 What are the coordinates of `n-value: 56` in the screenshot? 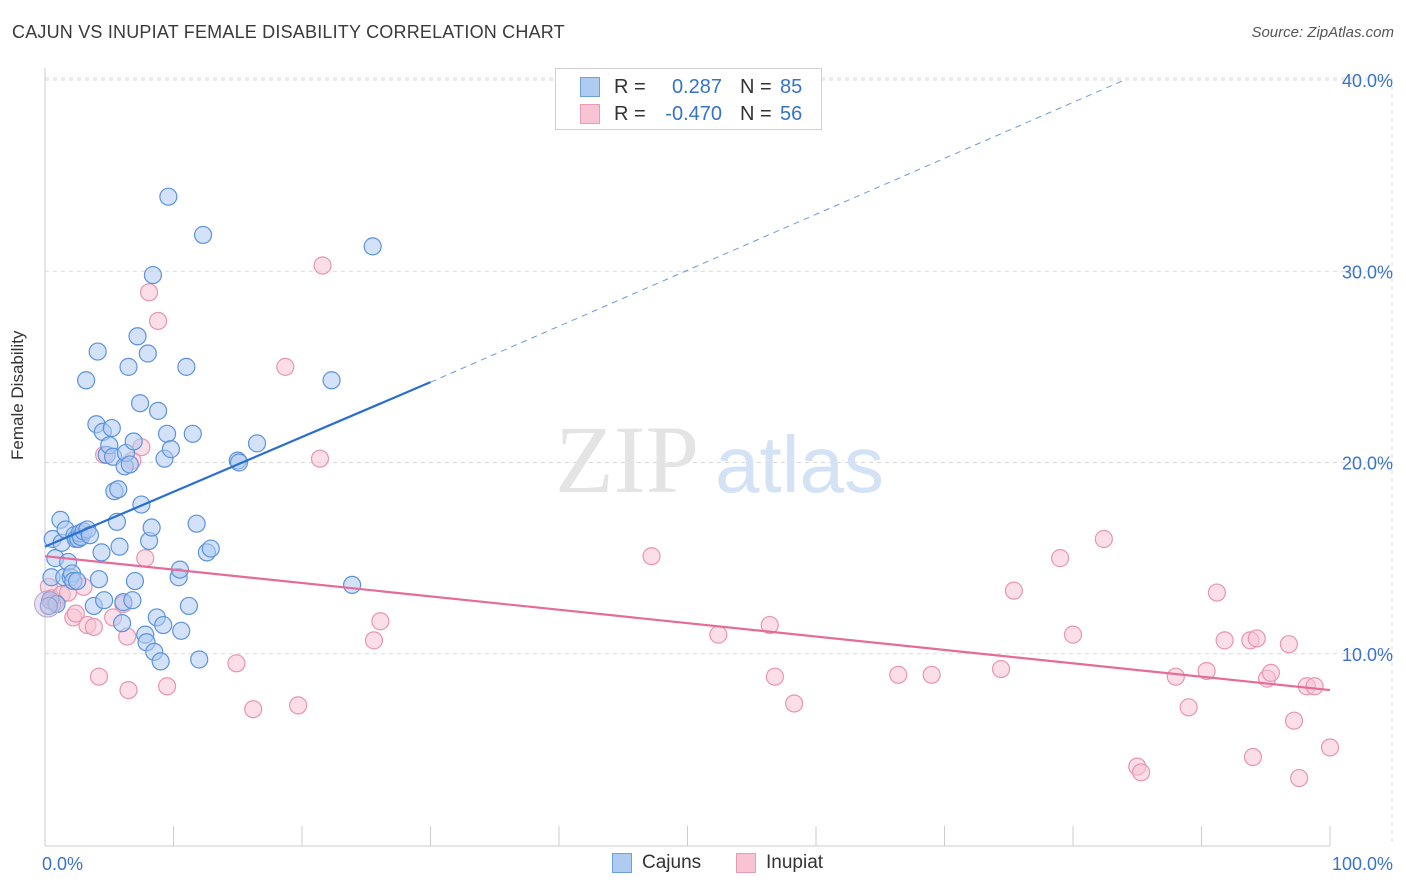 It's located at (791, 113).